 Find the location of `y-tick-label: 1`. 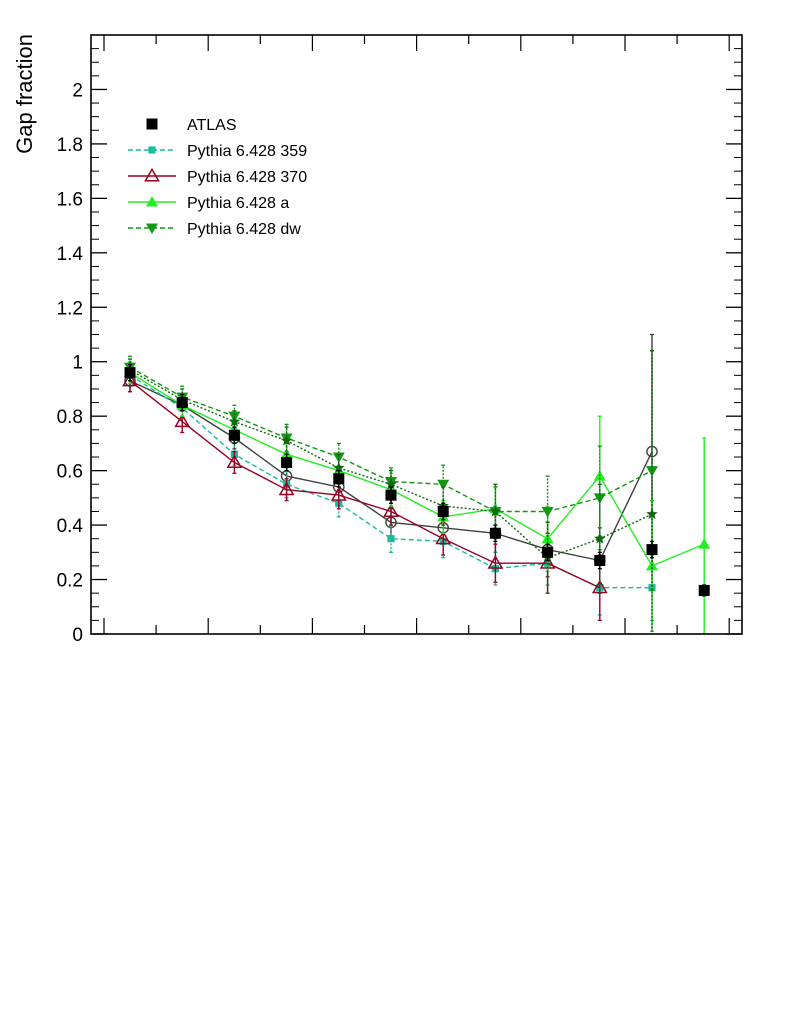

y-tick-label: 1 is located at coordinates (77, 363).